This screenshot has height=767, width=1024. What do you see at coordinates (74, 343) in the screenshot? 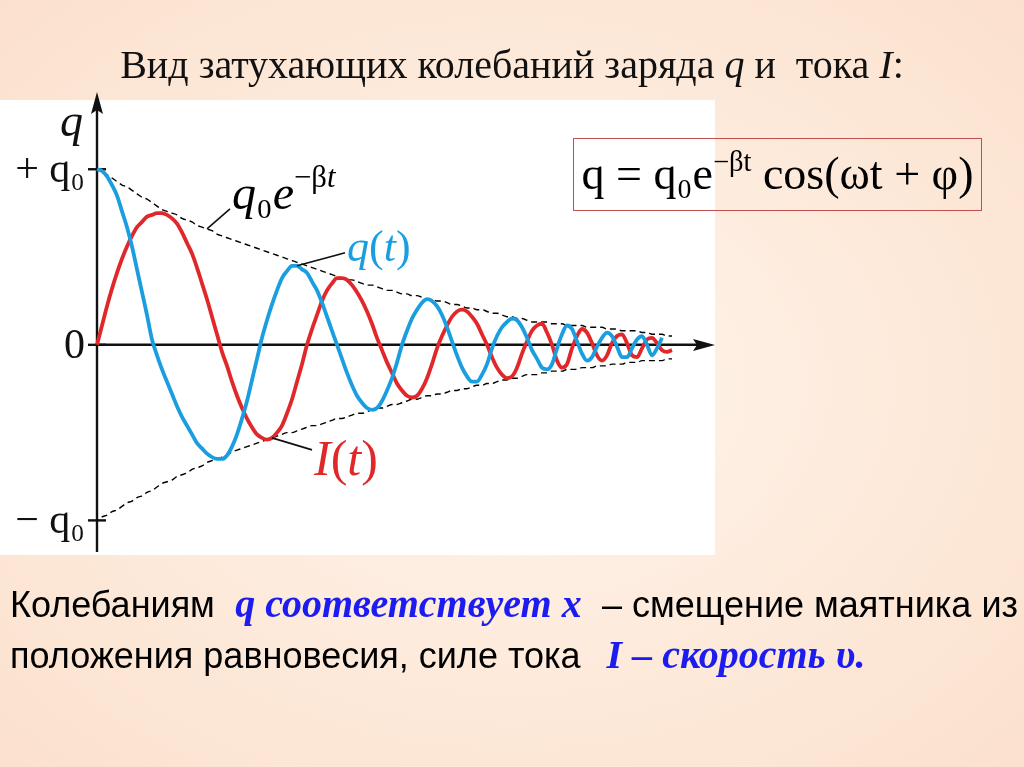
I see `text: 0` at bounding box center [74, 343].